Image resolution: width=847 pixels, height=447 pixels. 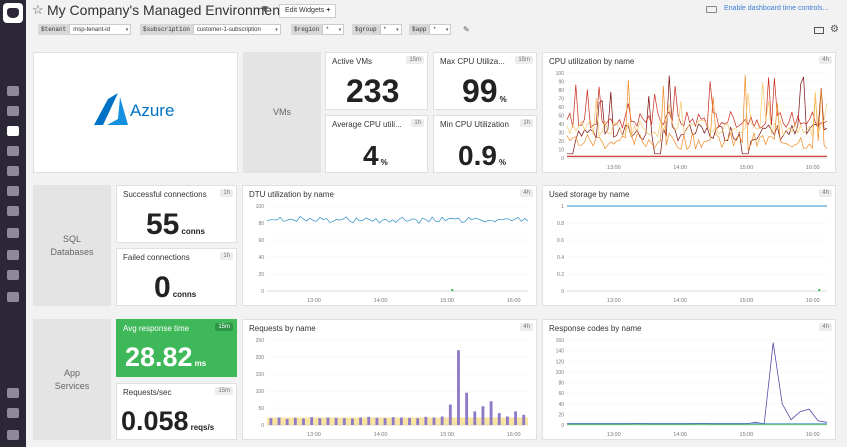 I want to click on y-tick-label: 150, so click(x=260, y=375).